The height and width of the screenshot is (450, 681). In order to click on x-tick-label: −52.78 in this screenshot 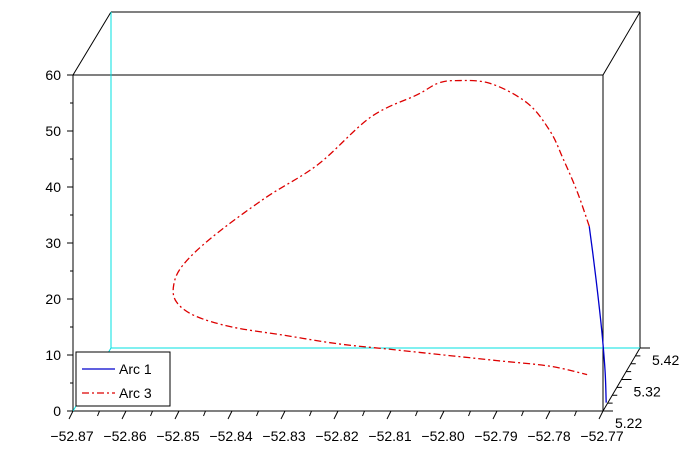, I will do `click(548, 436)`.